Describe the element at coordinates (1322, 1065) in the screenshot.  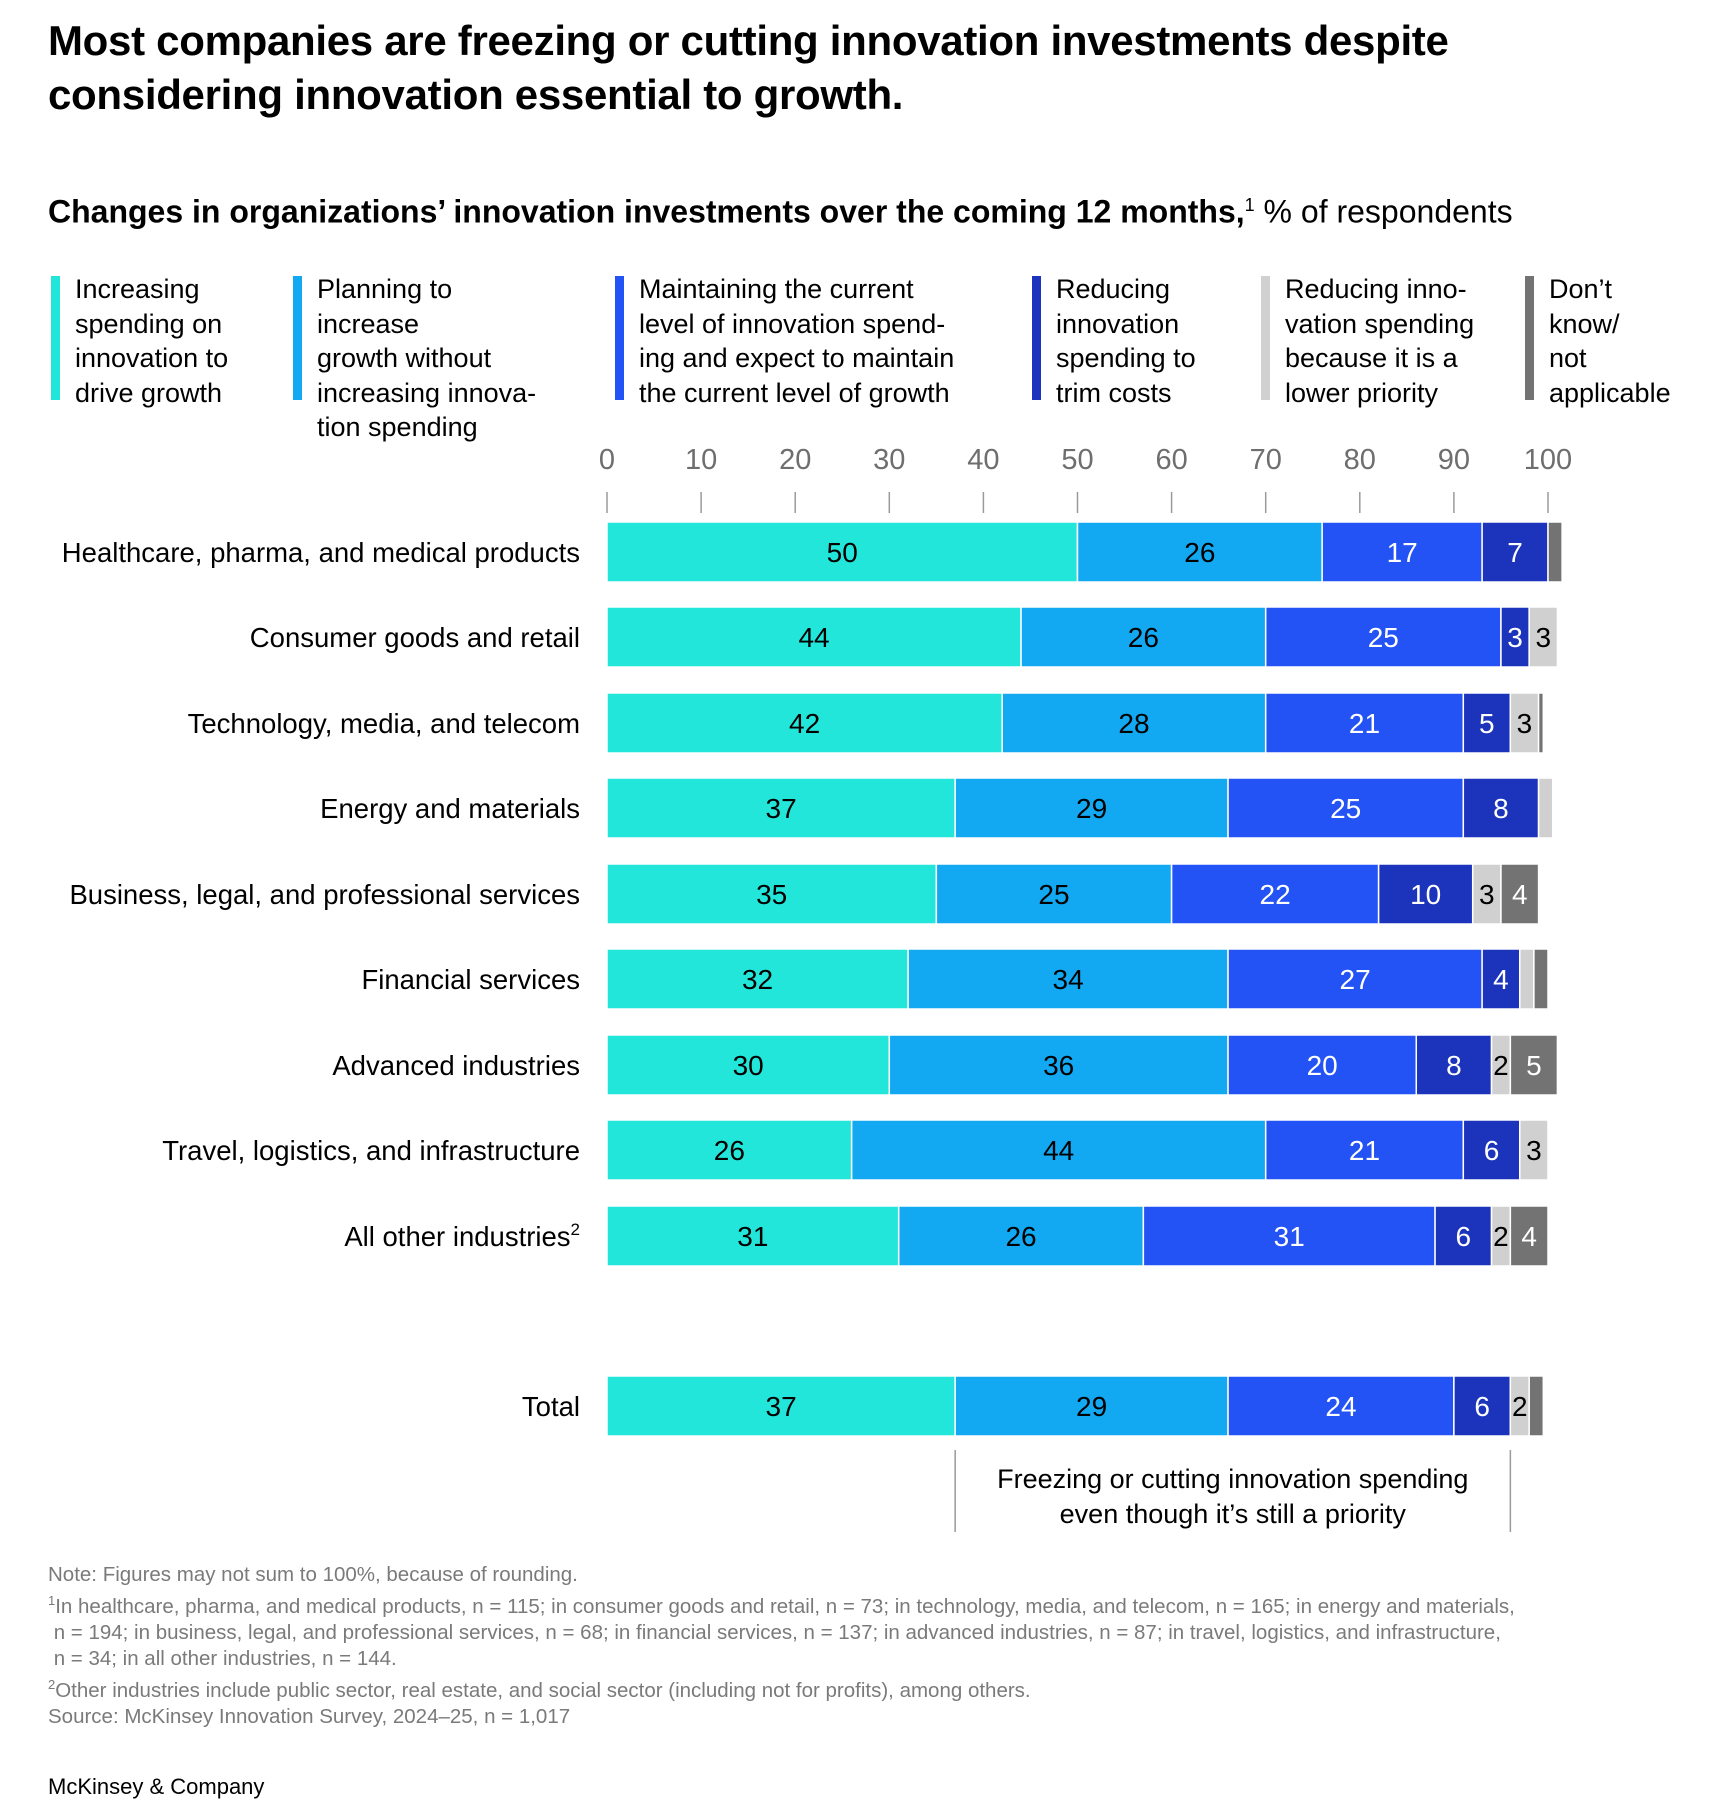
I see `data-label: 20` at that location.